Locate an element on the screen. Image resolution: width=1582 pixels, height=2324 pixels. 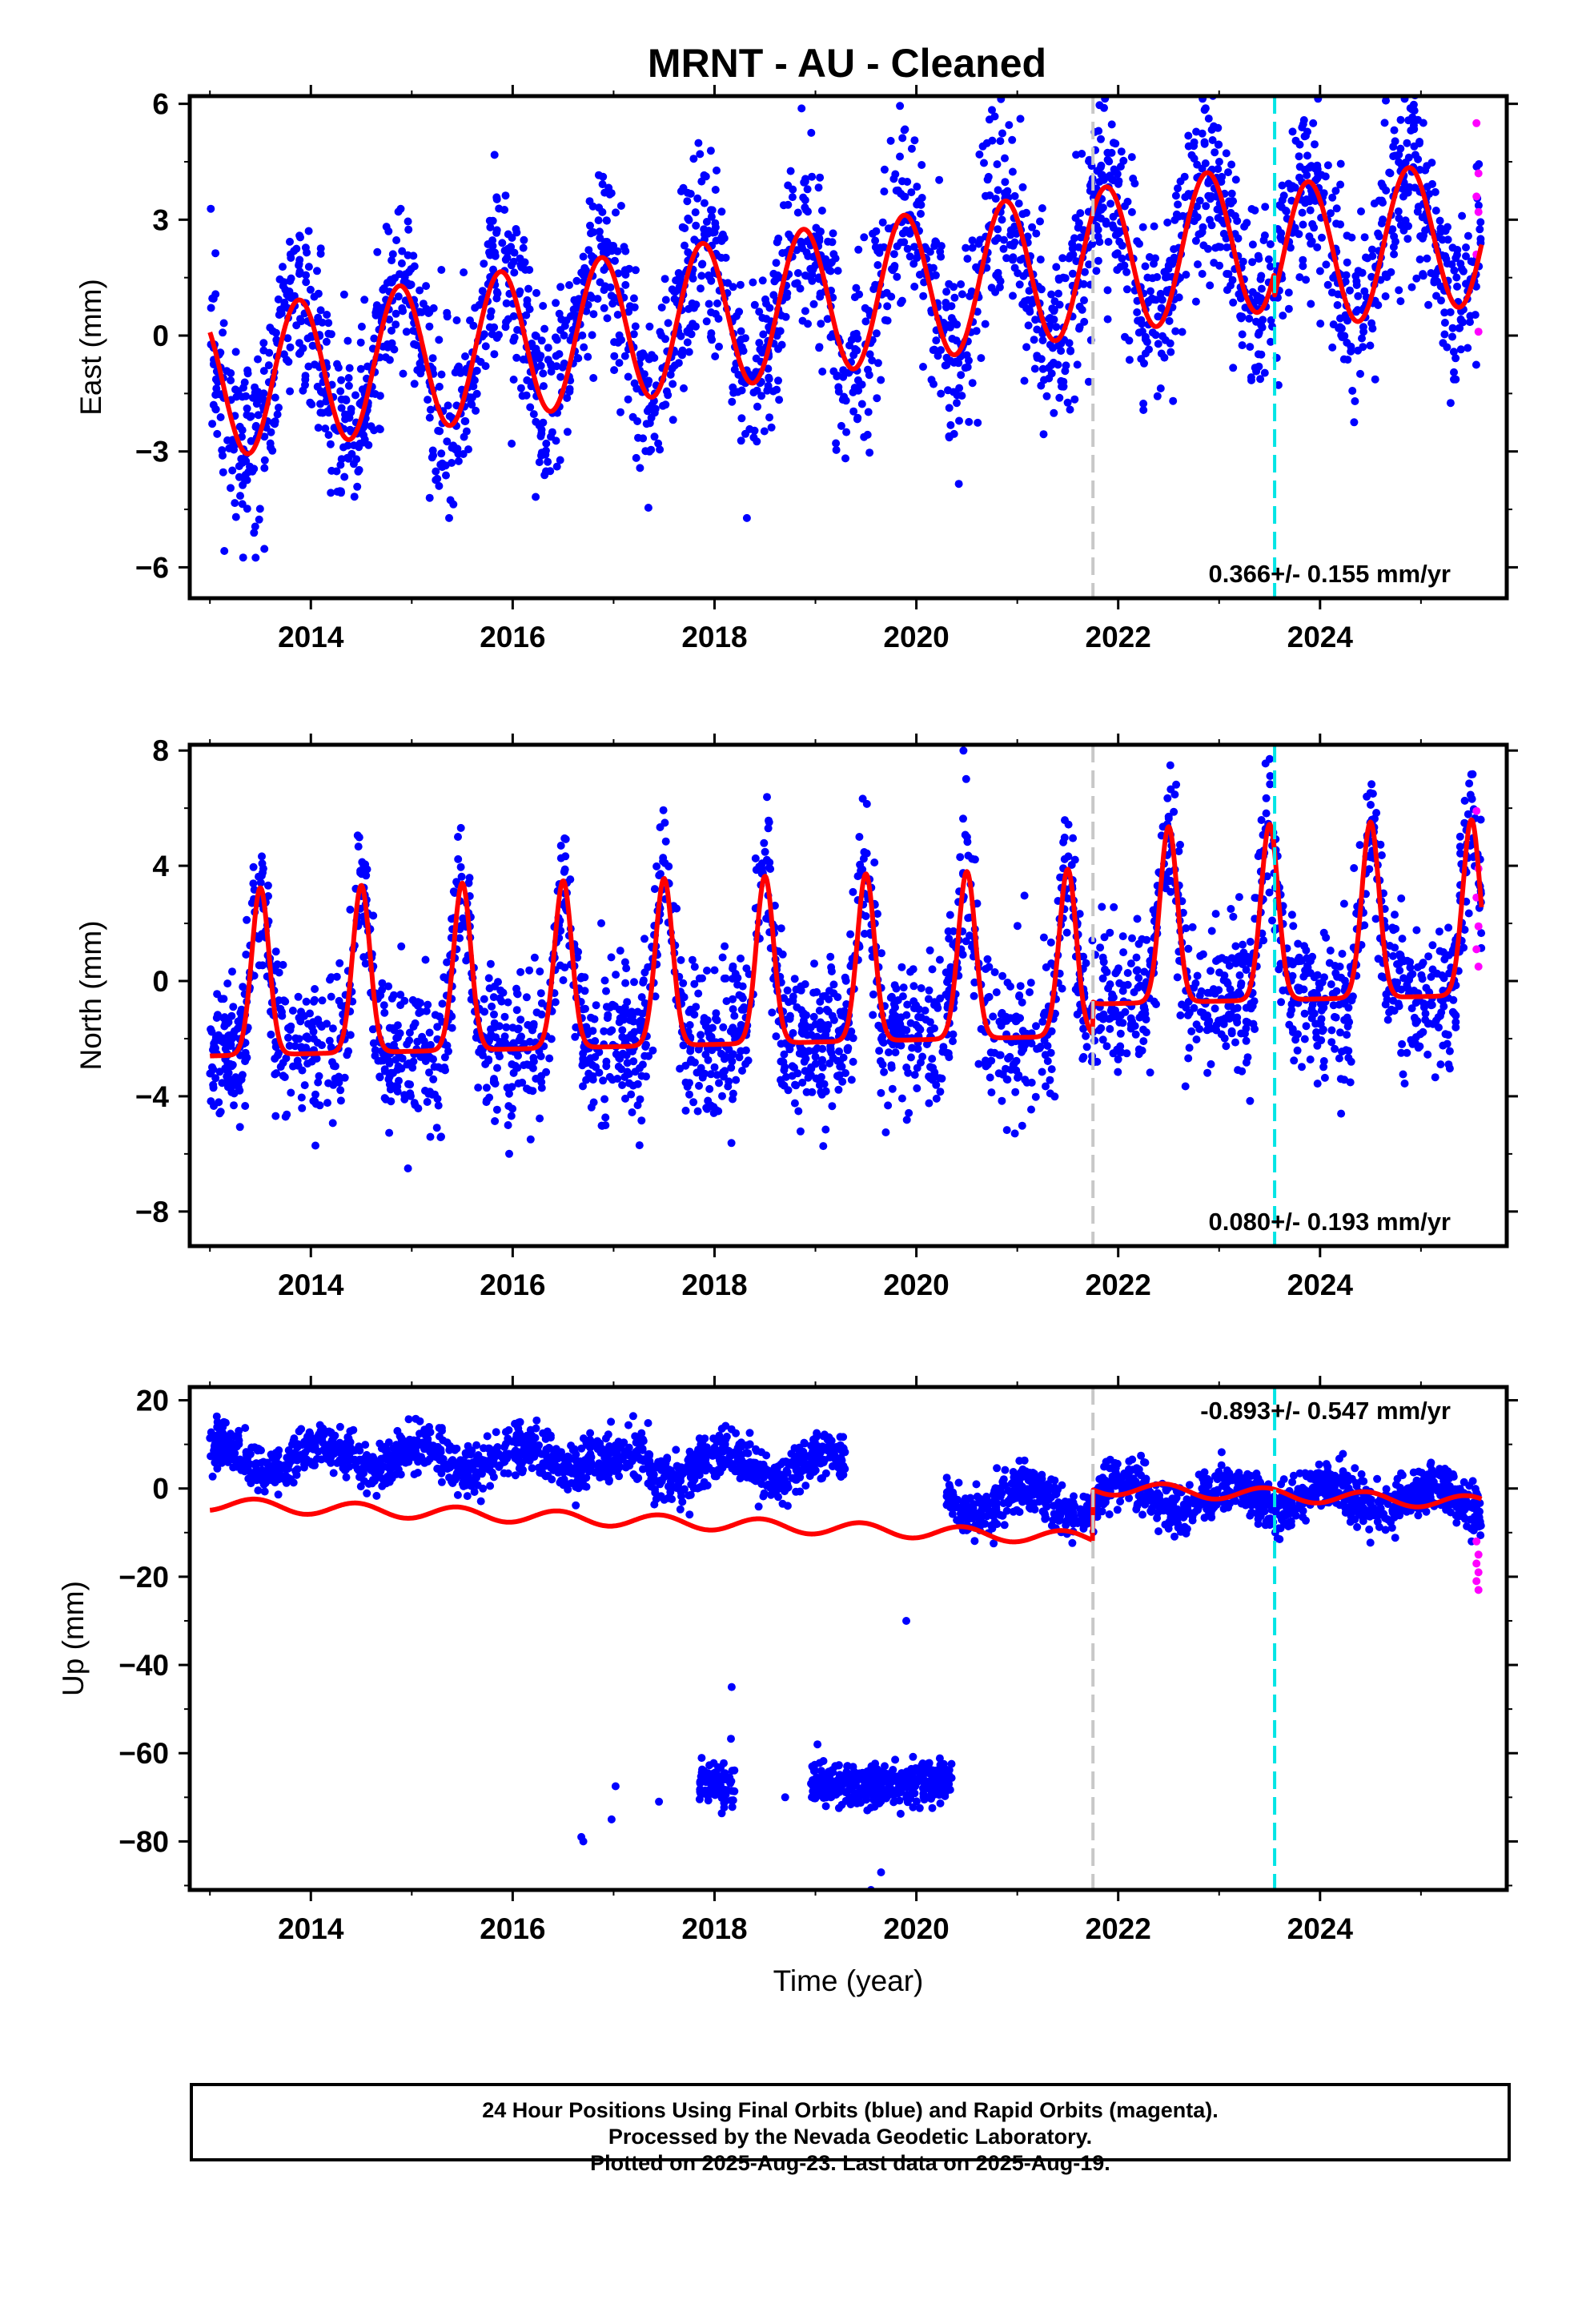
x-tick-label: 2016 is located at coordinates (512, 637).